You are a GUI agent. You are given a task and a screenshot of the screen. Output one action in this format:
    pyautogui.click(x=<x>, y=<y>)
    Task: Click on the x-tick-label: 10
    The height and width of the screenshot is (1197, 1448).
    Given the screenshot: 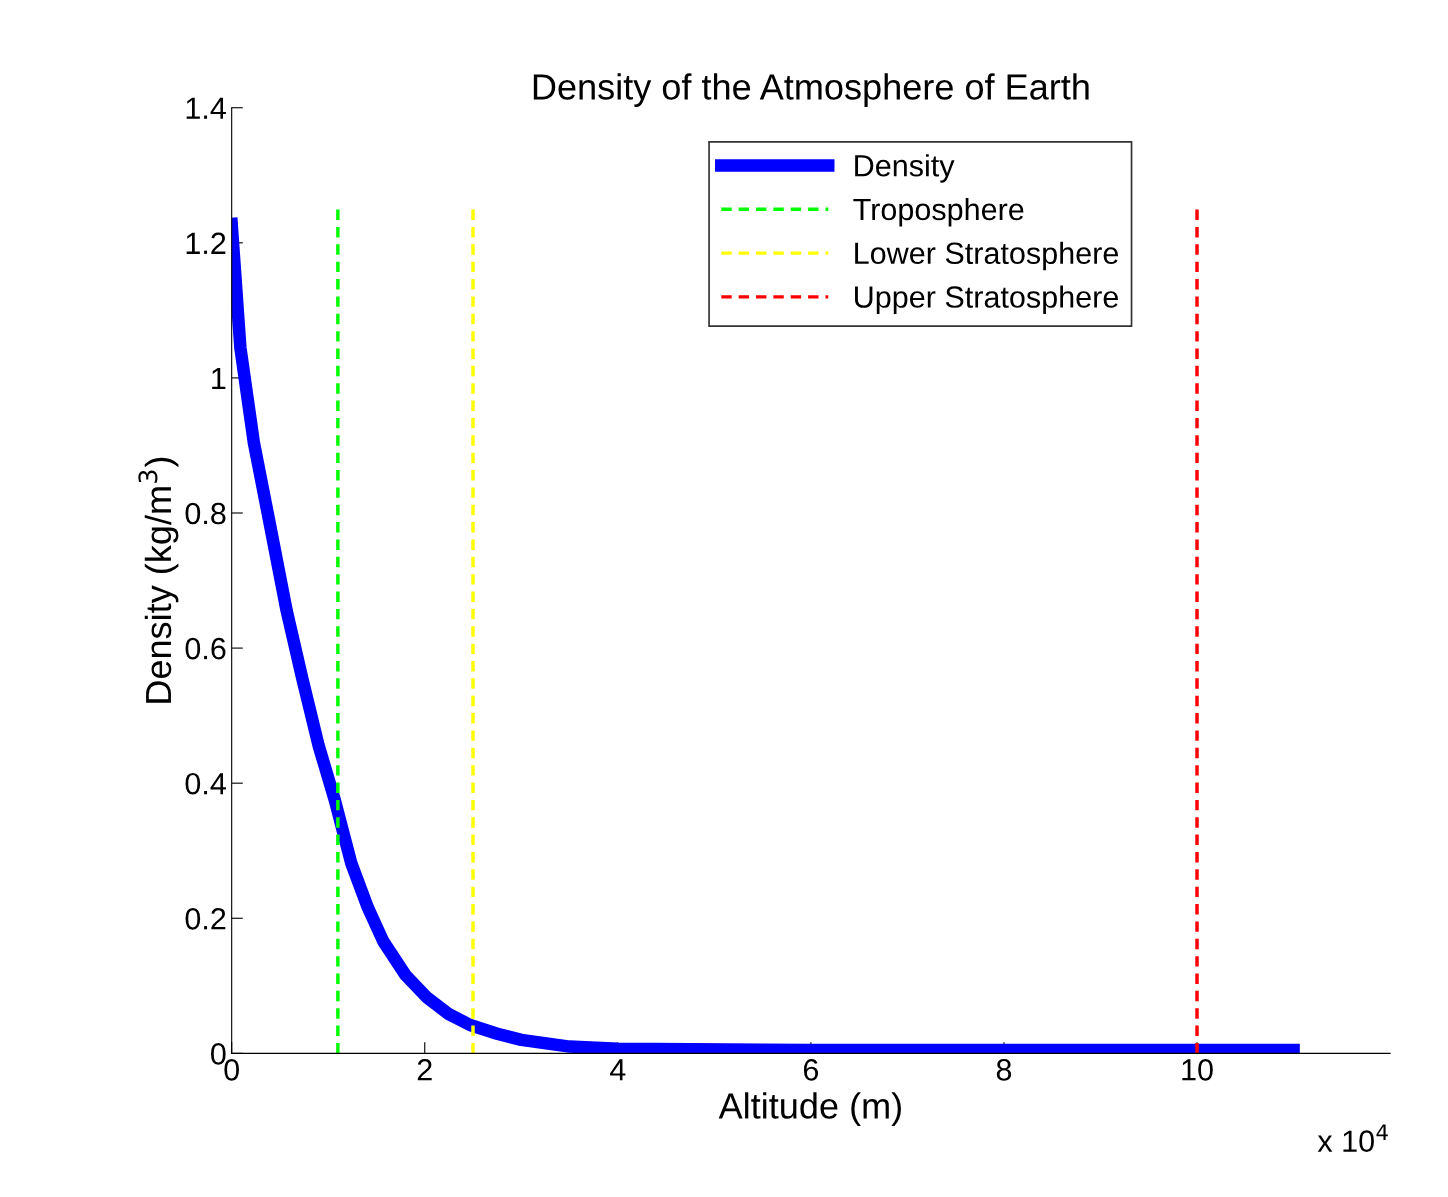 What is the action you would take?
    pyautogui.click(x=1197, y=1070)
    